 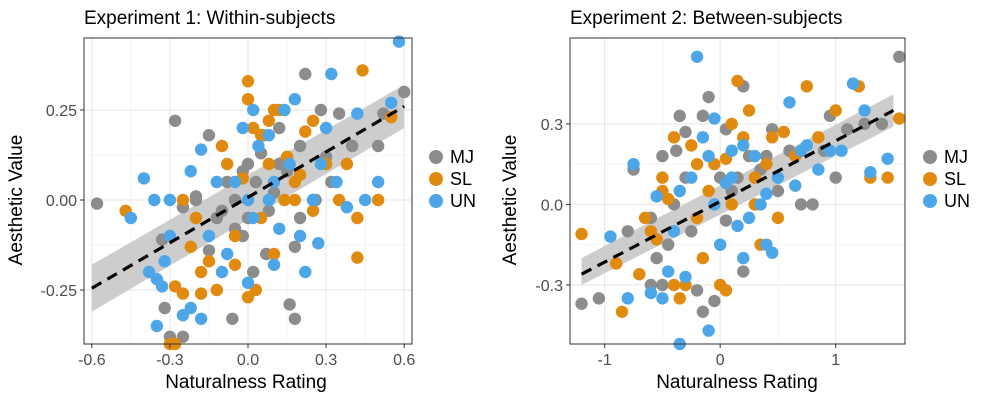 I want to click on y-tick-label: 0.3, so click(x=552, y=125).